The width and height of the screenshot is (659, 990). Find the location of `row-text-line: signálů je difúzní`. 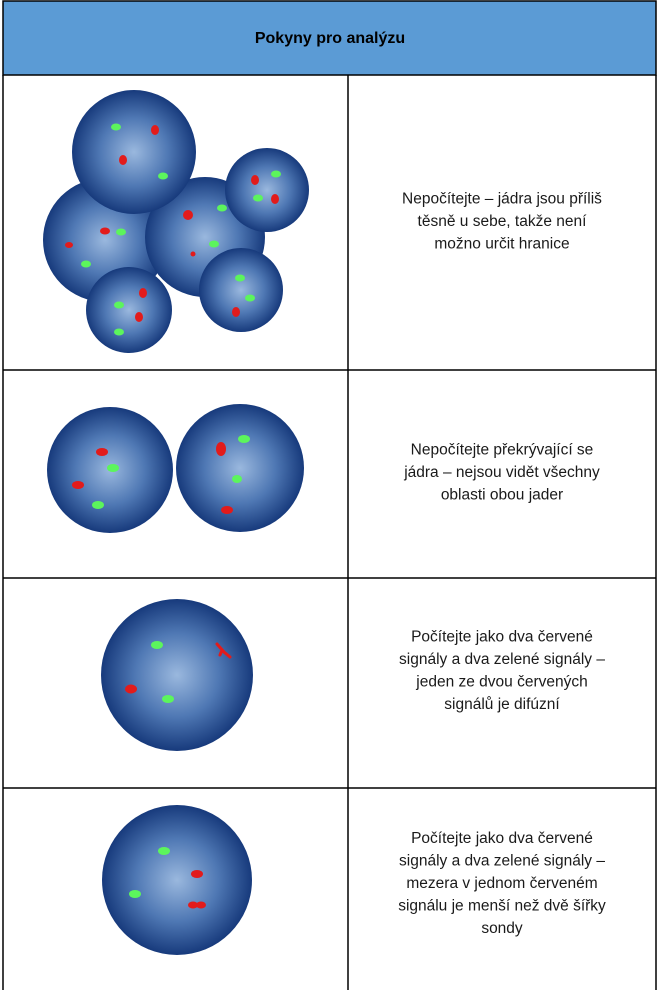

row-text-line: signálů je difúzní is located at coordinates (502, 704).